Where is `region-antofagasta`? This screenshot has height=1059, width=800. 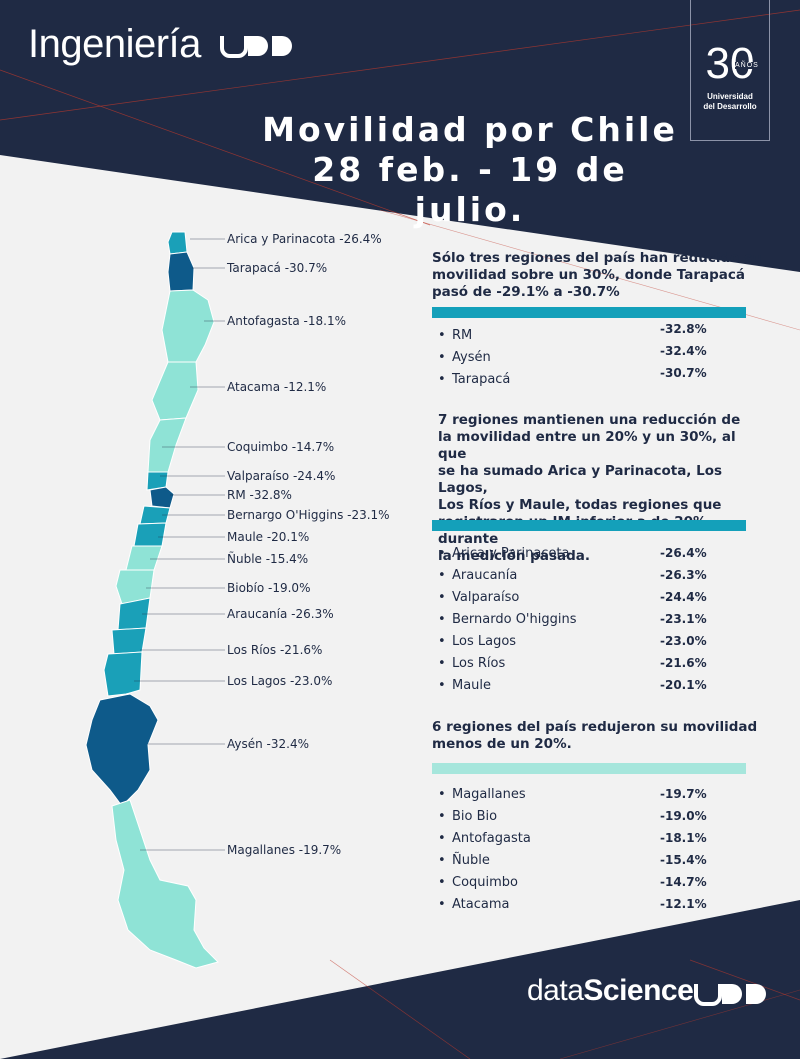 region-antofagasta is located at coordinates (188, 326).